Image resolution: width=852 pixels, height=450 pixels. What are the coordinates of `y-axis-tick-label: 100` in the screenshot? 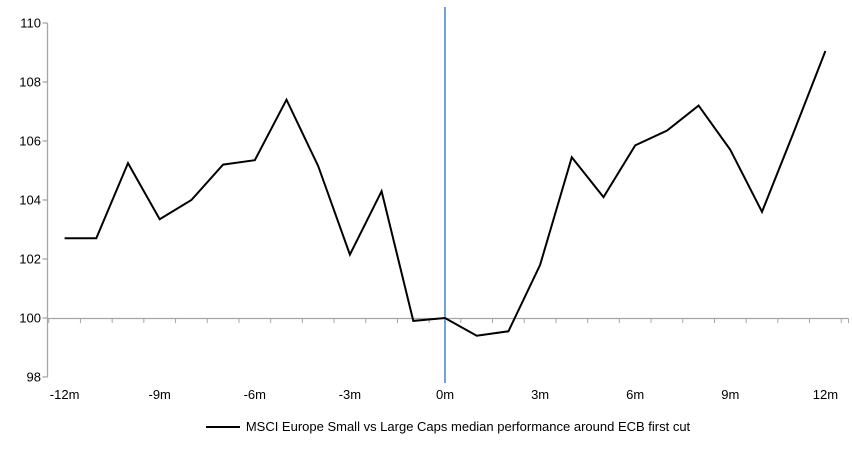 It's located at (30, 318).